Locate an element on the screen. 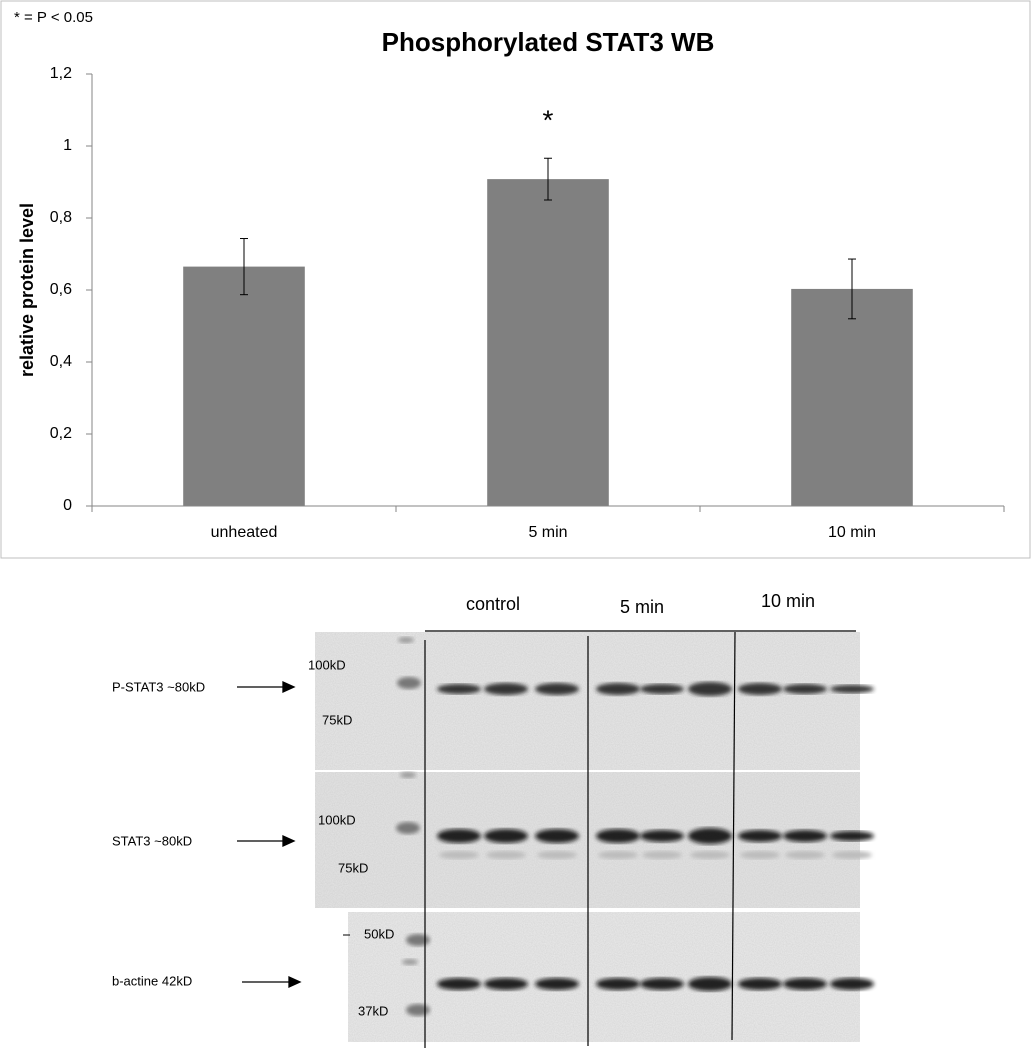  panel-label: STAT3 ~80kD is located at coordinates (152, 840).